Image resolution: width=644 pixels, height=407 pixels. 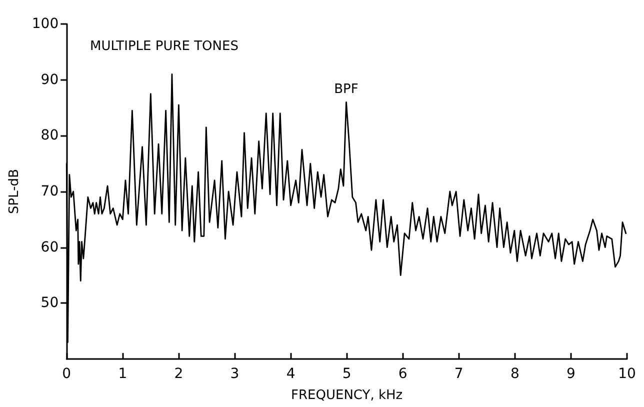 I want to click on x-tick-label: 6, so click(x=403, y=374).